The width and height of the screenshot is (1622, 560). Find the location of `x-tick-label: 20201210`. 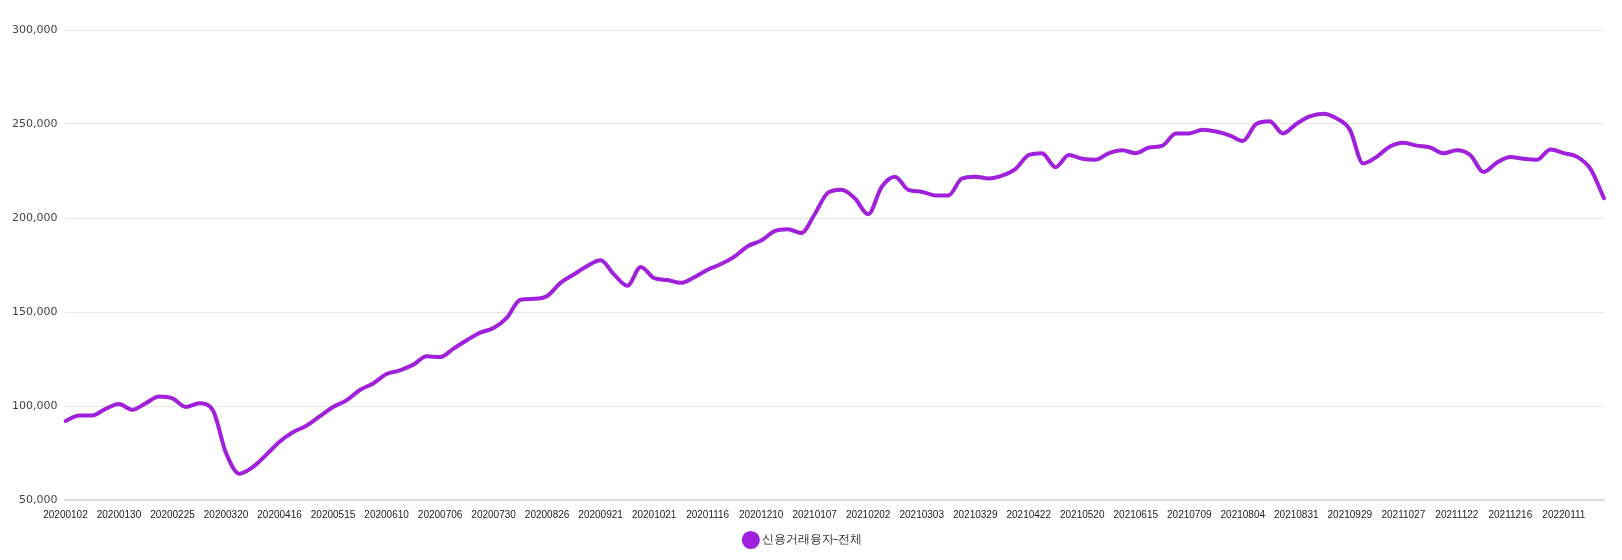

x-tick-label: 20201210 is located at coordinates (761, 514).